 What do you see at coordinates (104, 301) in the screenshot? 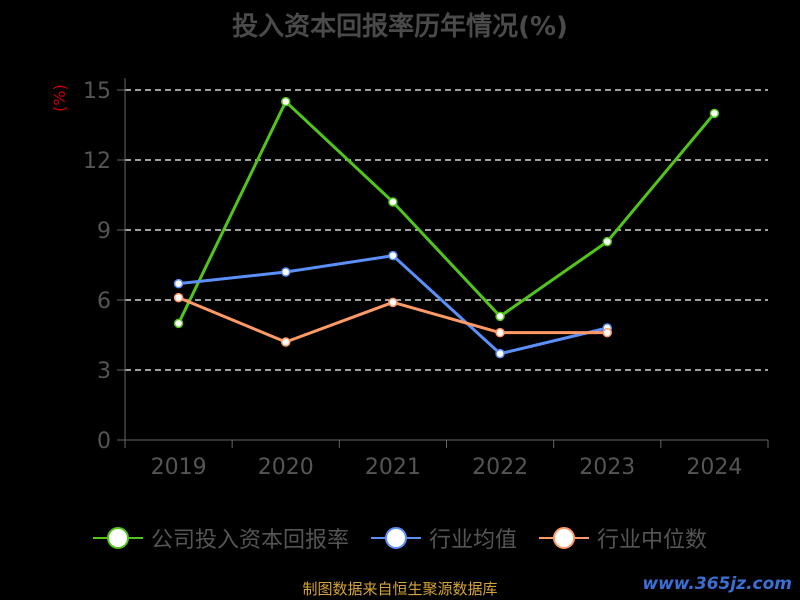
I see `y-tick-label: 6` at bounding box center [104, 301].